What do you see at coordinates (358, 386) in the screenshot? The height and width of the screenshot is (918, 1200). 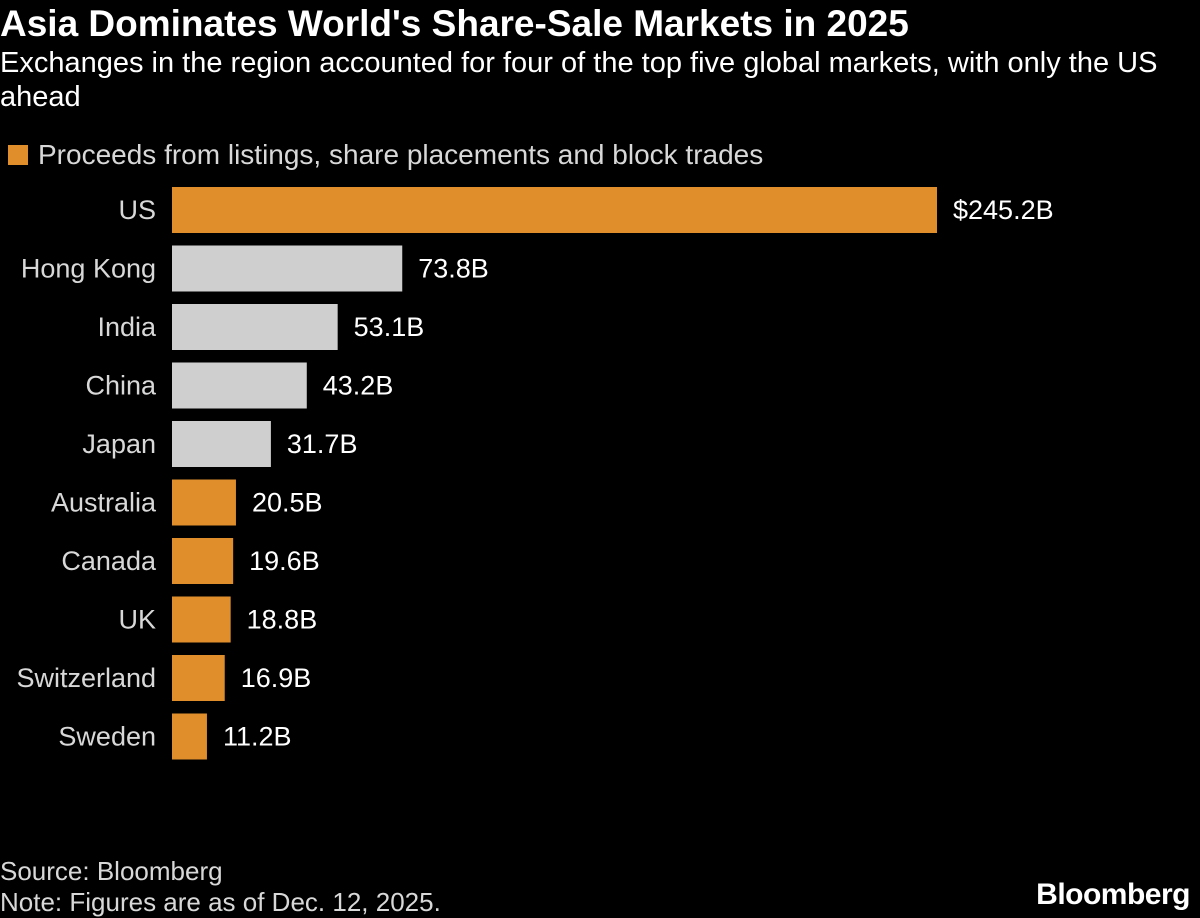 I see `value-label-china: 43.2B` at bounding box center [358, 386].